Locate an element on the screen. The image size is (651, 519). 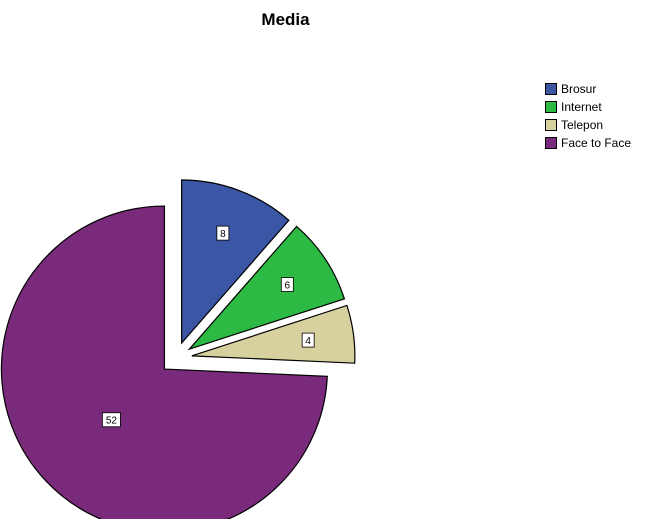
svg-text: 6 is located at coordinates (288, 286).